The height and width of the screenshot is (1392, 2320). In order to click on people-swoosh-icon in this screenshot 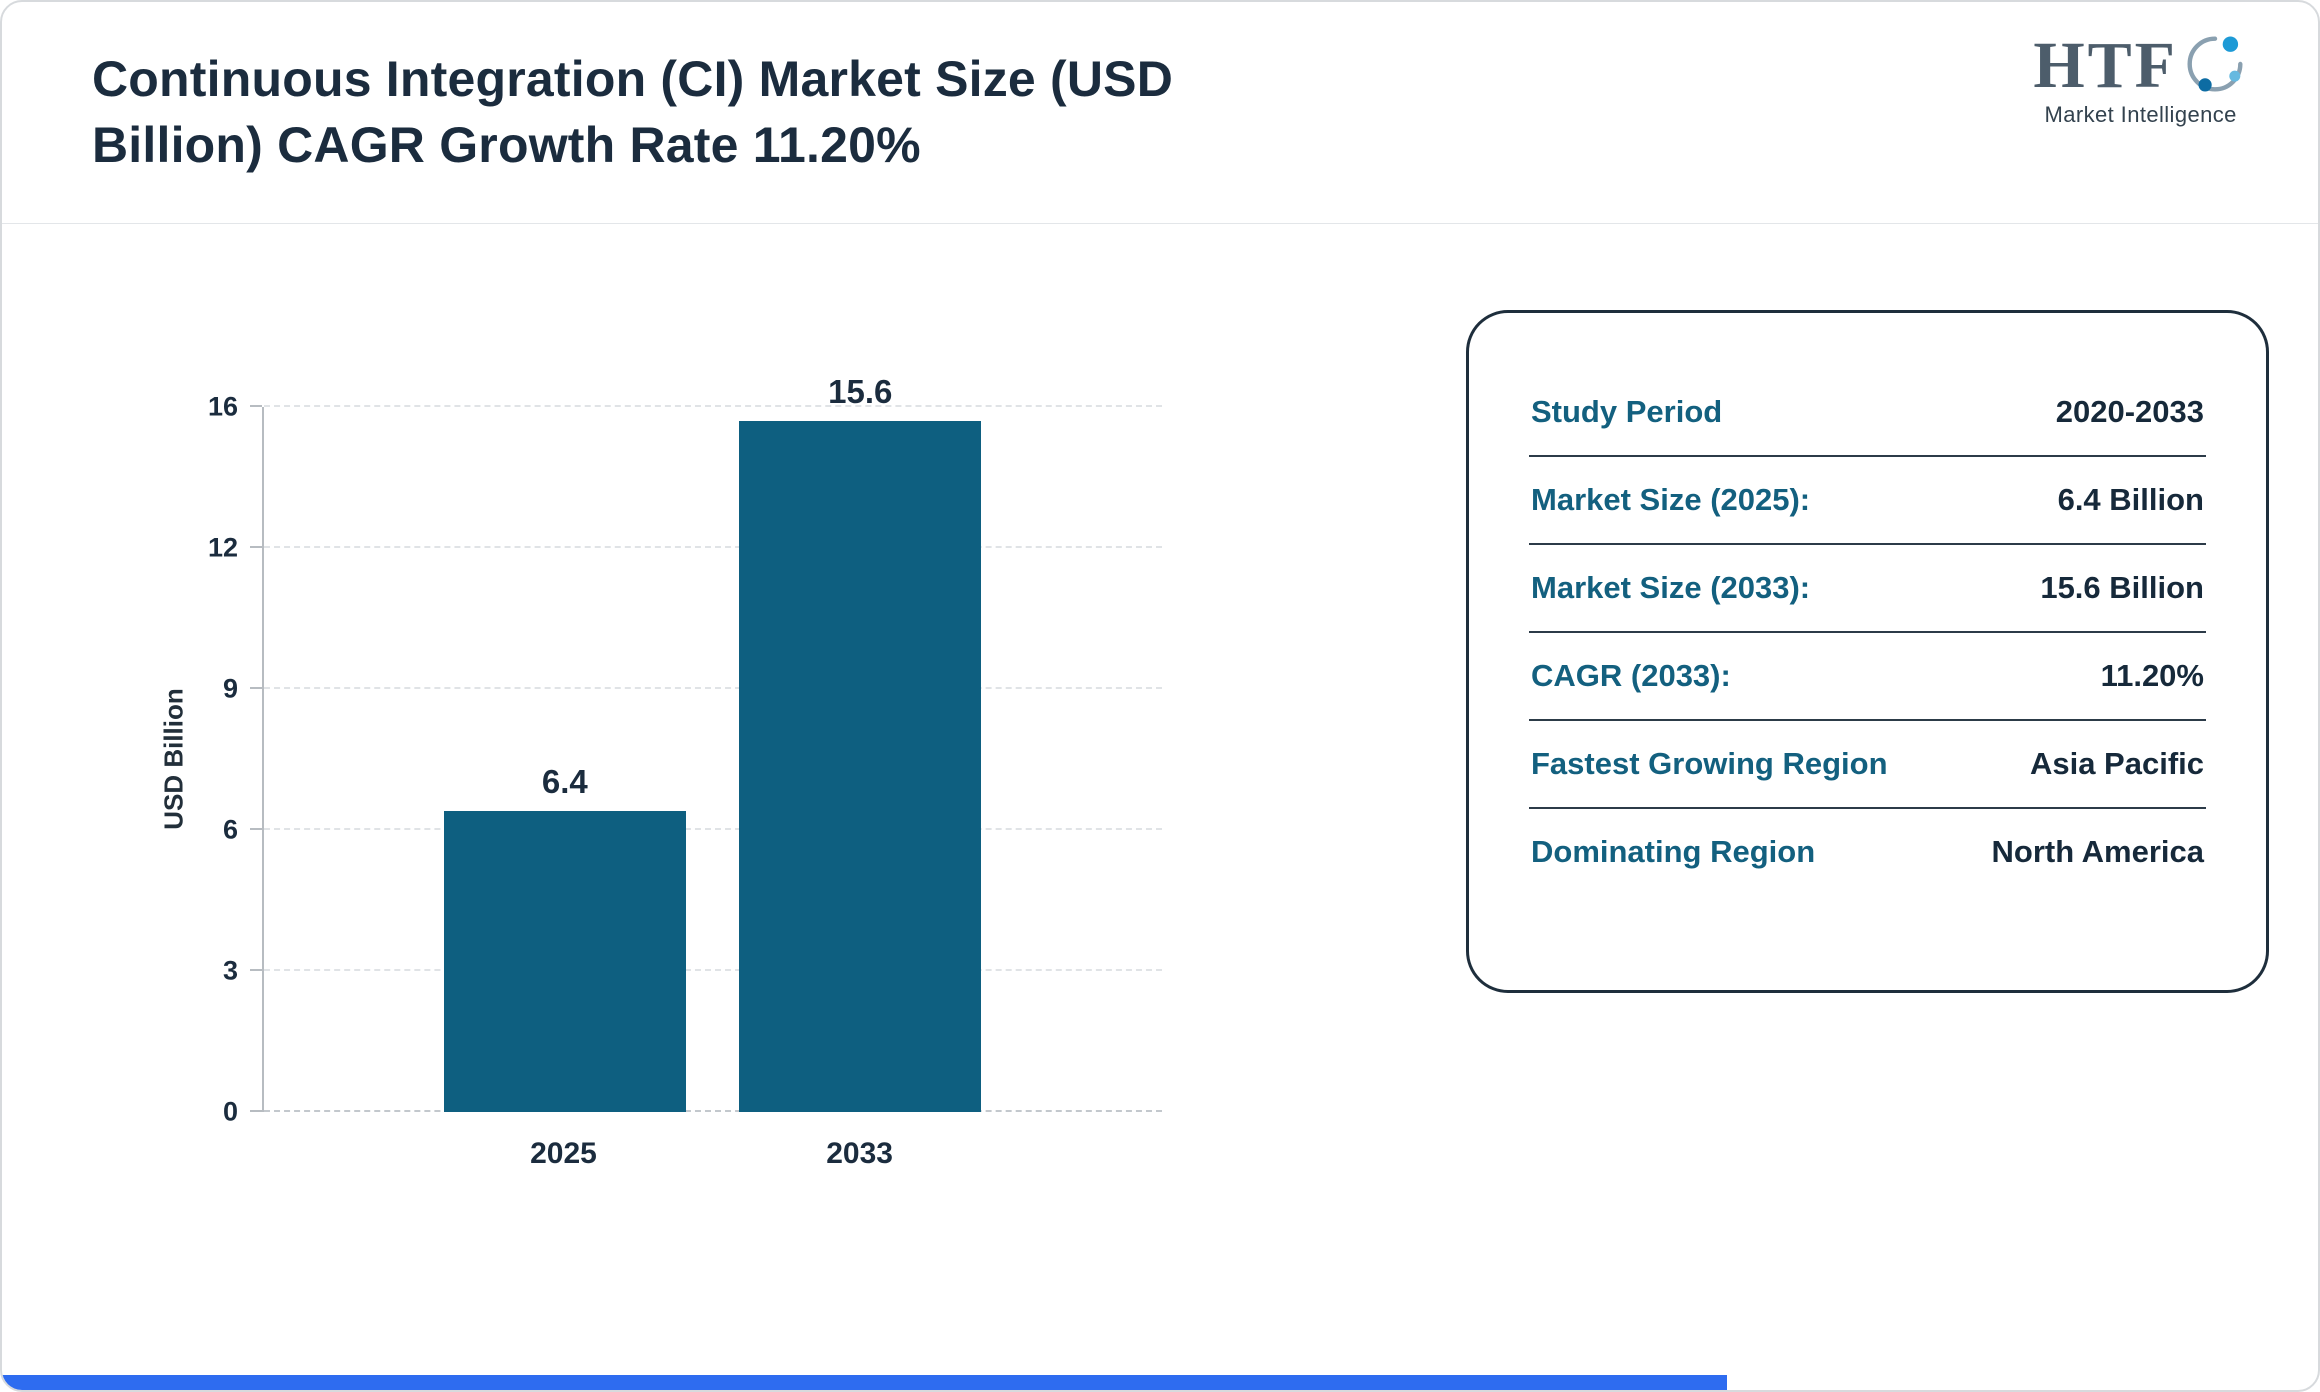, I will do `click(2215, 66)`.